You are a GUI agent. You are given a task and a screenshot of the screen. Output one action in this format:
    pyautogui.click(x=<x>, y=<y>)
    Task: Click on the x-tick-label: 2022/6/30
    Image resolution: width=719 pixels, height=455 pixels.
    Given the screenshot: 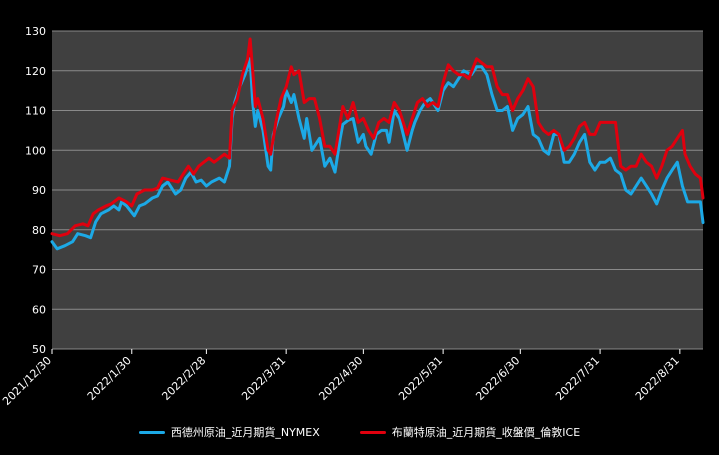 What is the action you would take?
    pyautogui.click(x=497, y=378)
    